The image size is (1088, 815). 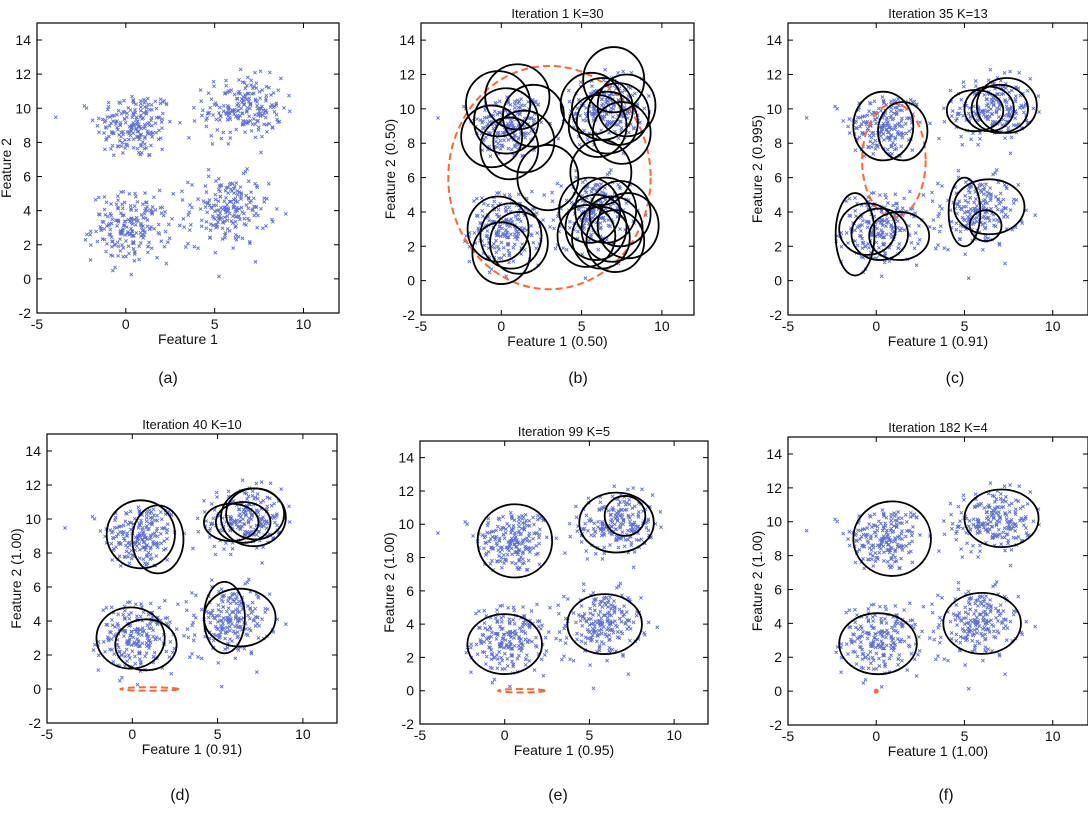 I want to click on x-tick-label: 5, so click(x=590, y=735).